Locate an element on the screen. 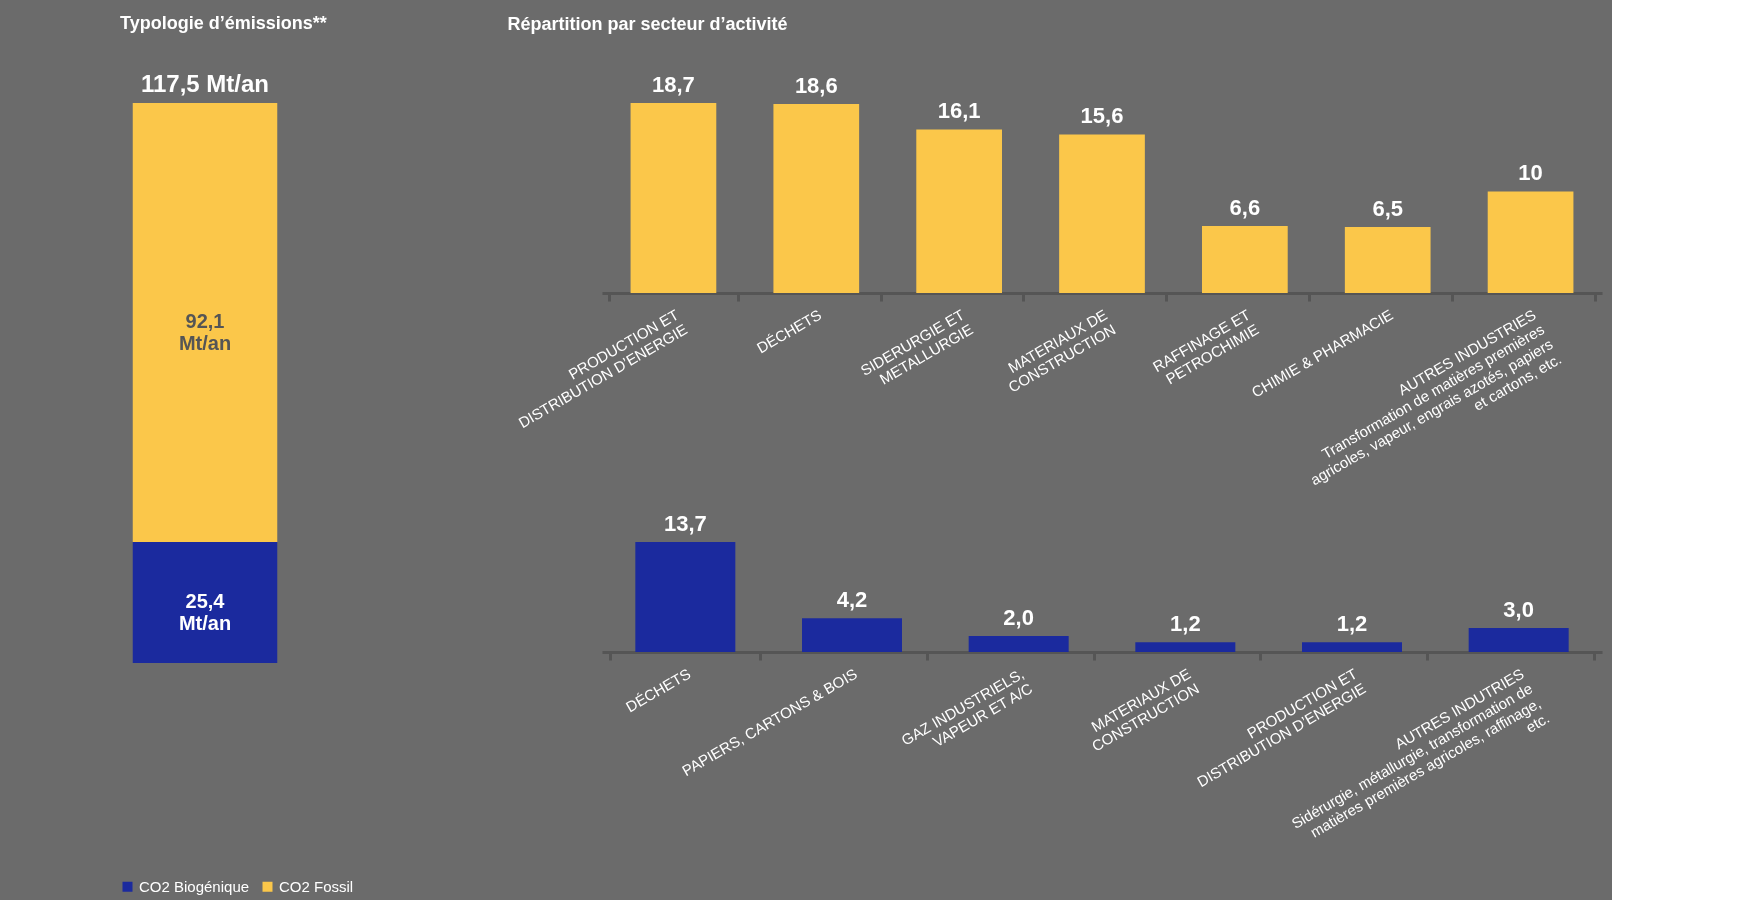 The image size is (1760, 910). data-label: 3,0 is located at coordinates (1518, 609).